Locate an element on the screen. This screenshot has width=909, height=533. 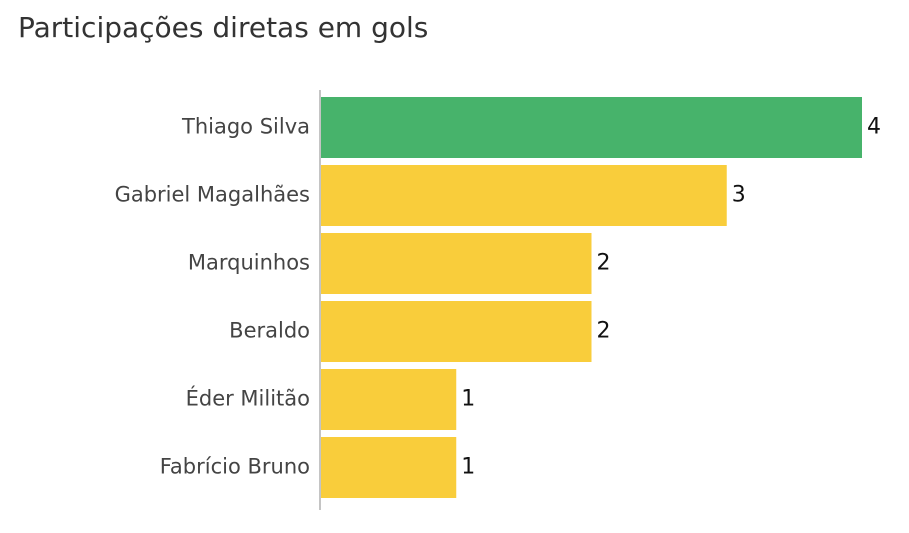
y-tick-label: Marquinhos is located at coordinates (249, 263).